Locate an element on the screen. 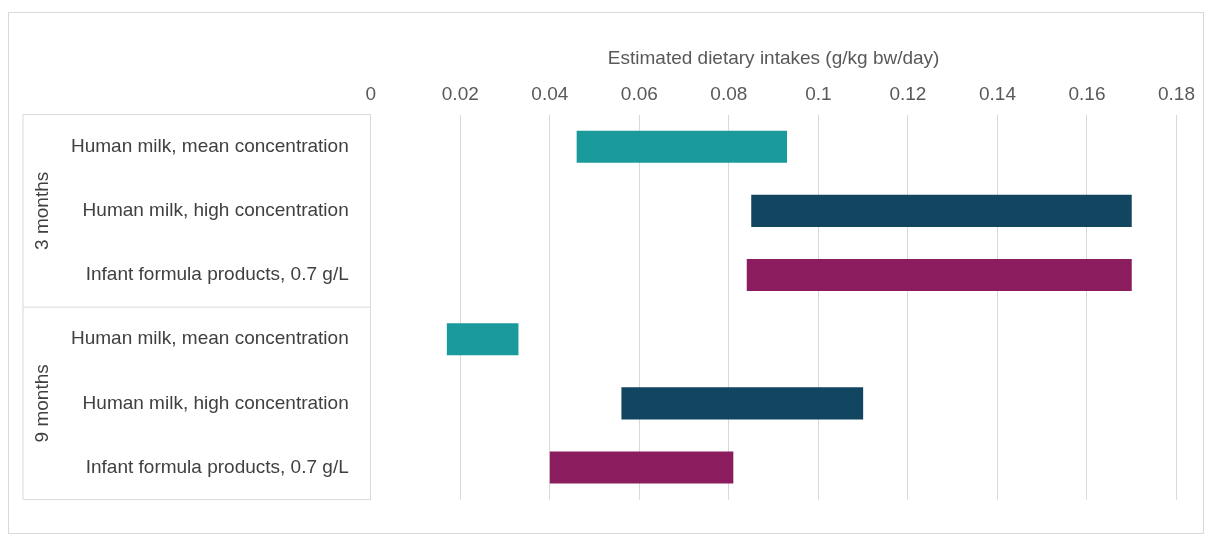 This screenshot has width=1206, height=536. x-tick-label: 0.16 is located at coordinates (1087, 94).